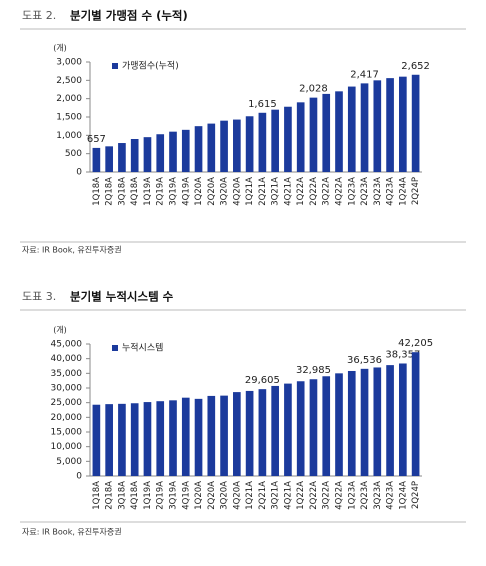 The image size is (486, 566). I want to click on y-tick-label: 2,000, so click(69, 99).